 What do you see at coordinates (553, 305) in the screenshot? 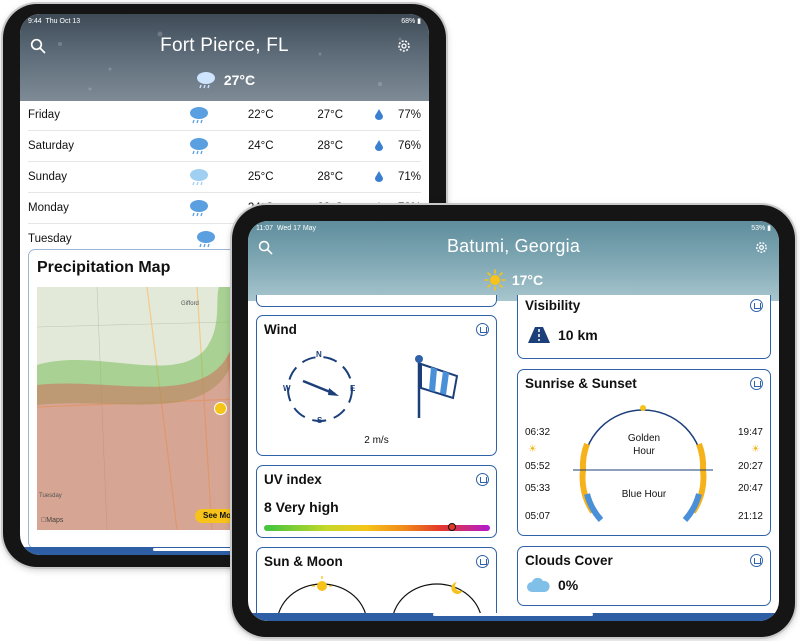
I see `visibility-title: Visibility` at bounding box center [553, 305].